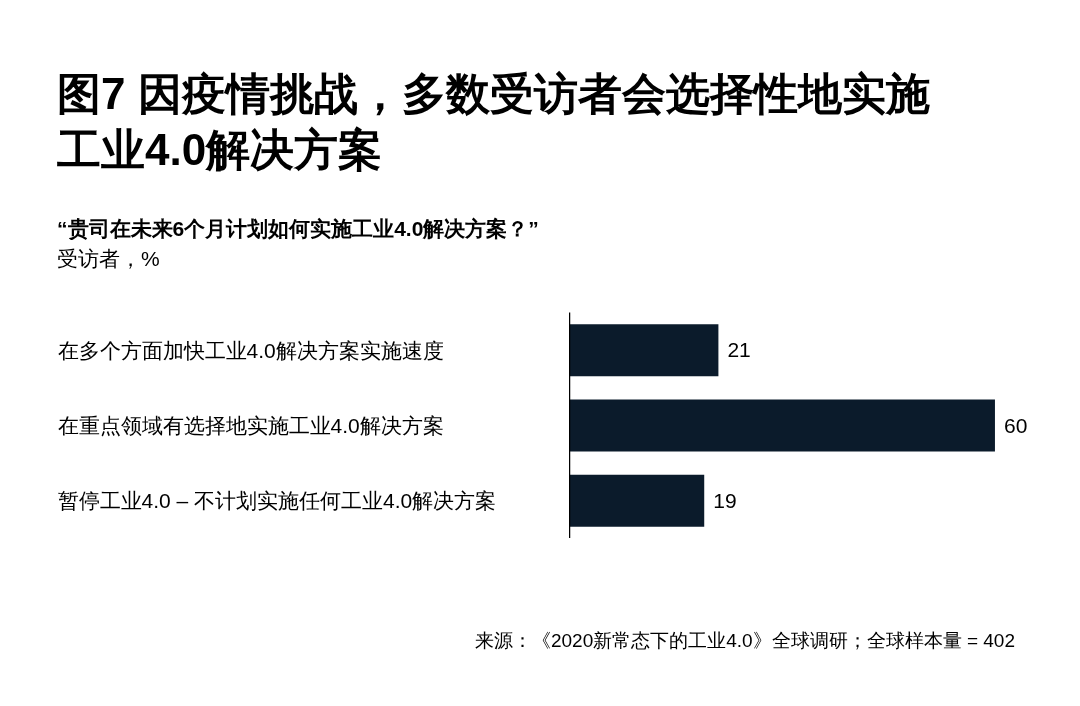 This screenshot has width=1080, height=706. Describe the element at coordinates (298, 229) in the screenshot. I see `text: “贵司在未来6个月计划如何实施工业4.0解决方案？”` at that location.